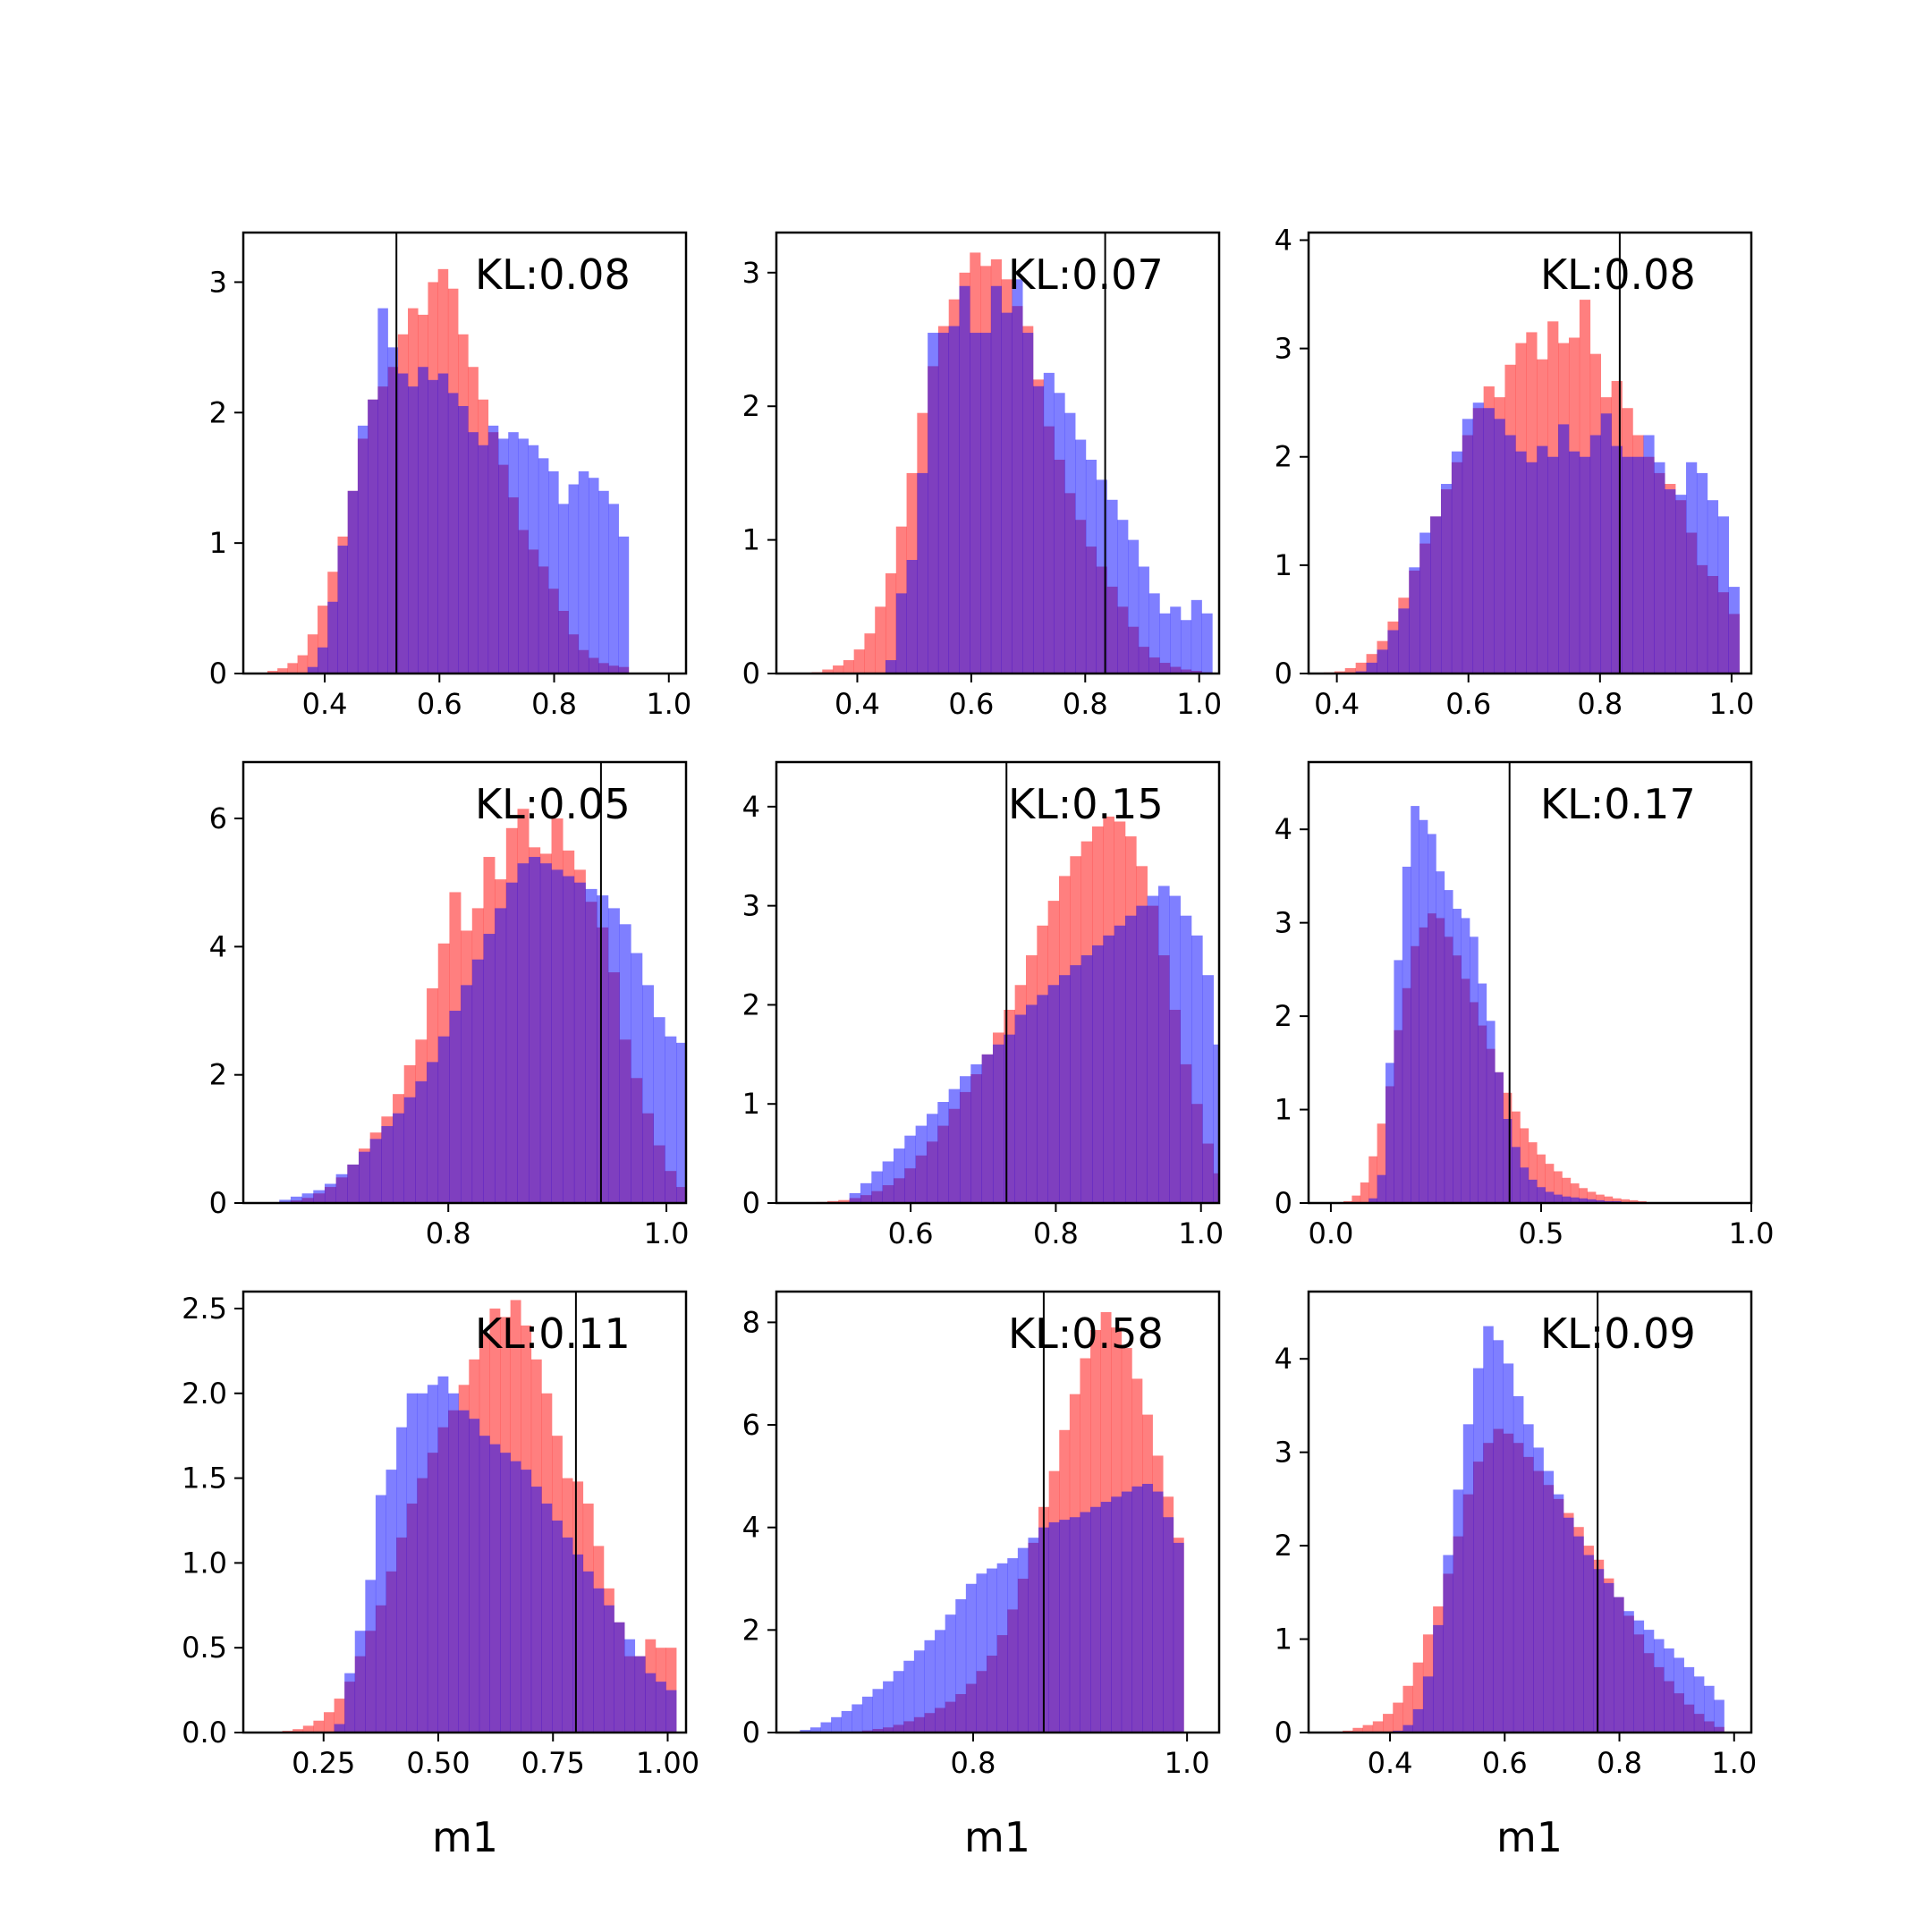 This screenshot has height=1932, width=1932. Describe the element at coordinates (997, 1837) in the screenshot. I see `x-axis-label-col-2: m1` at that location.